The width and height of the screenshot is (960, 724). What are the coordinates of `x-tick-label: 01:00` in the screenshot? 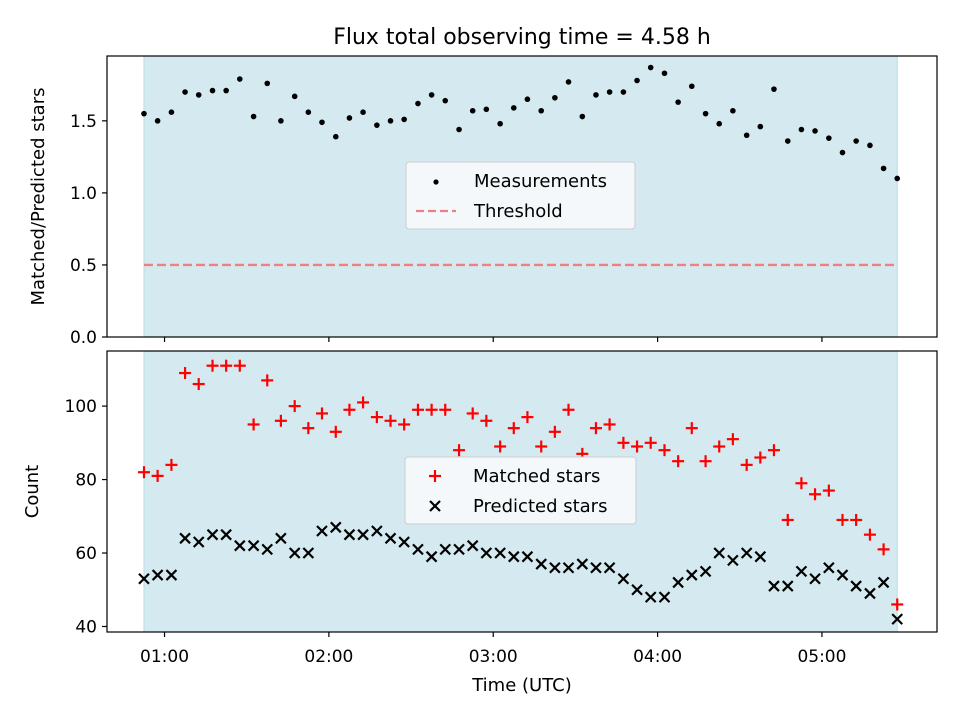 It's located at (164, 657).